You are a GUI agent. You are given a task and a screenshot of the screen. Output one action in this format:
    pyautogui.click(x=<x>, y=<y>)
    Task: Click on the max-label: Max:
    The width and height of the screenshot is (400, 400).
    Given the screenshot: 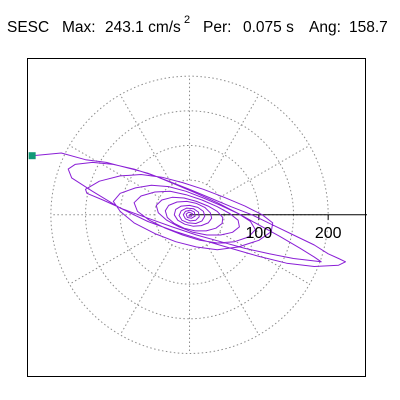 What is the action you would take?
    pyautogui.click(x=79, y=27)
    